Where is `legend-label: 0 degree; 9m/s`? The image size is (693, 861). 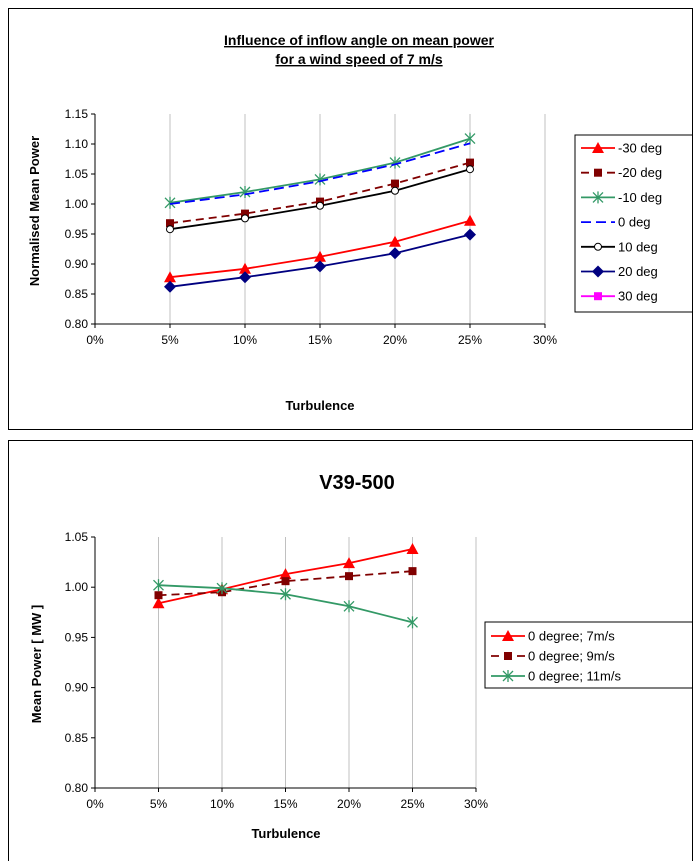
legend-label: 0 degree; 9m/s is located at coordinates (571, 656).